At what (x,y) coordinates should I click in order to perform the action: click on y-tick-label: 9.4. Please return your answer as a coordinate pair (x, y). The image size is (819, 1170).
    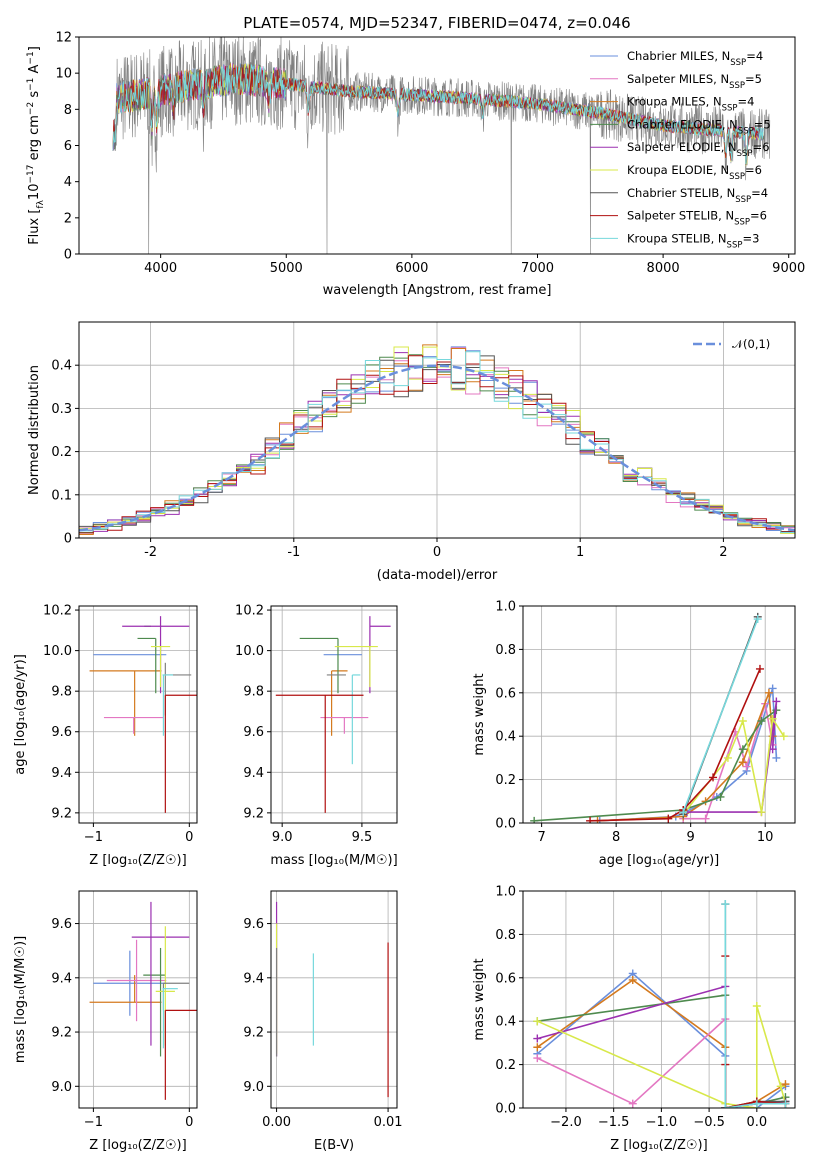
    Looking at the image, I should click on (253, 978).